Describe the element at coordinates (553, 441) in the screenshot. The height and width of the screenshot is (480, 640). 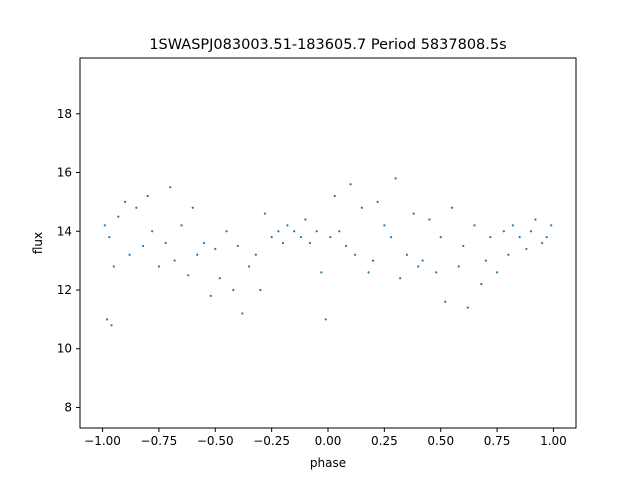
I see `x-tick-label: 1.00` at that location.